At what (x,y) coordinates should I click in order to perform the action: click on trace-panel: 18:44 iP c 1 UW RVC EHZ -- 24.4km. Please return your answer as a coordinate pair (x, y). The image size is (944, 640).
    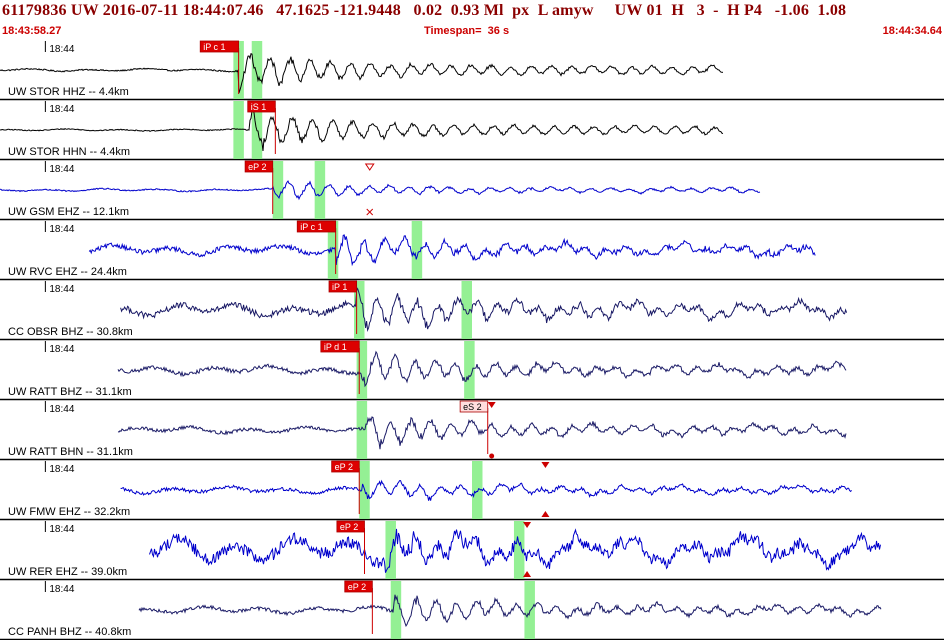
    Looking at the image, I should click on (472, 250).